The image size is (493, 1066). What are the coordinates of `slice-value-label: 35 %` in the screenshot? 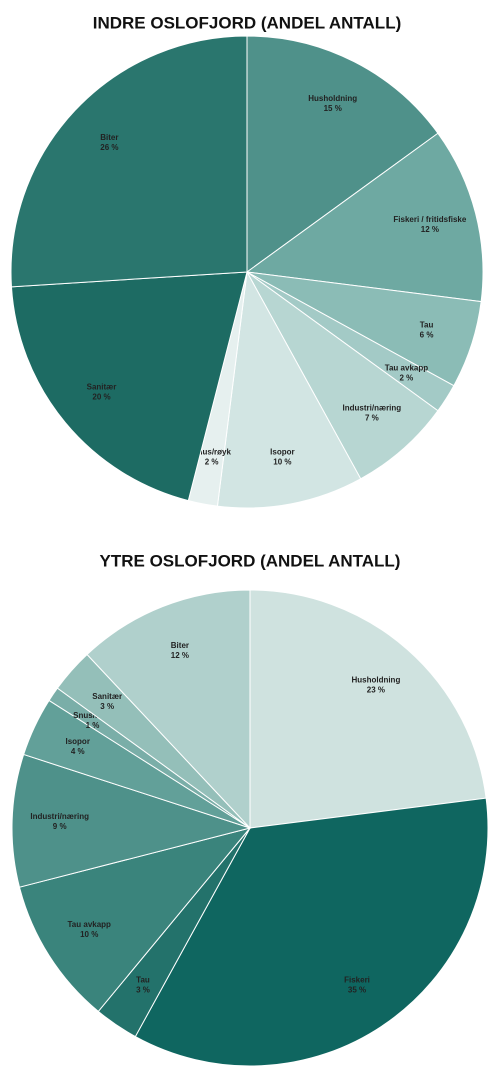 It's located at (357, 990).